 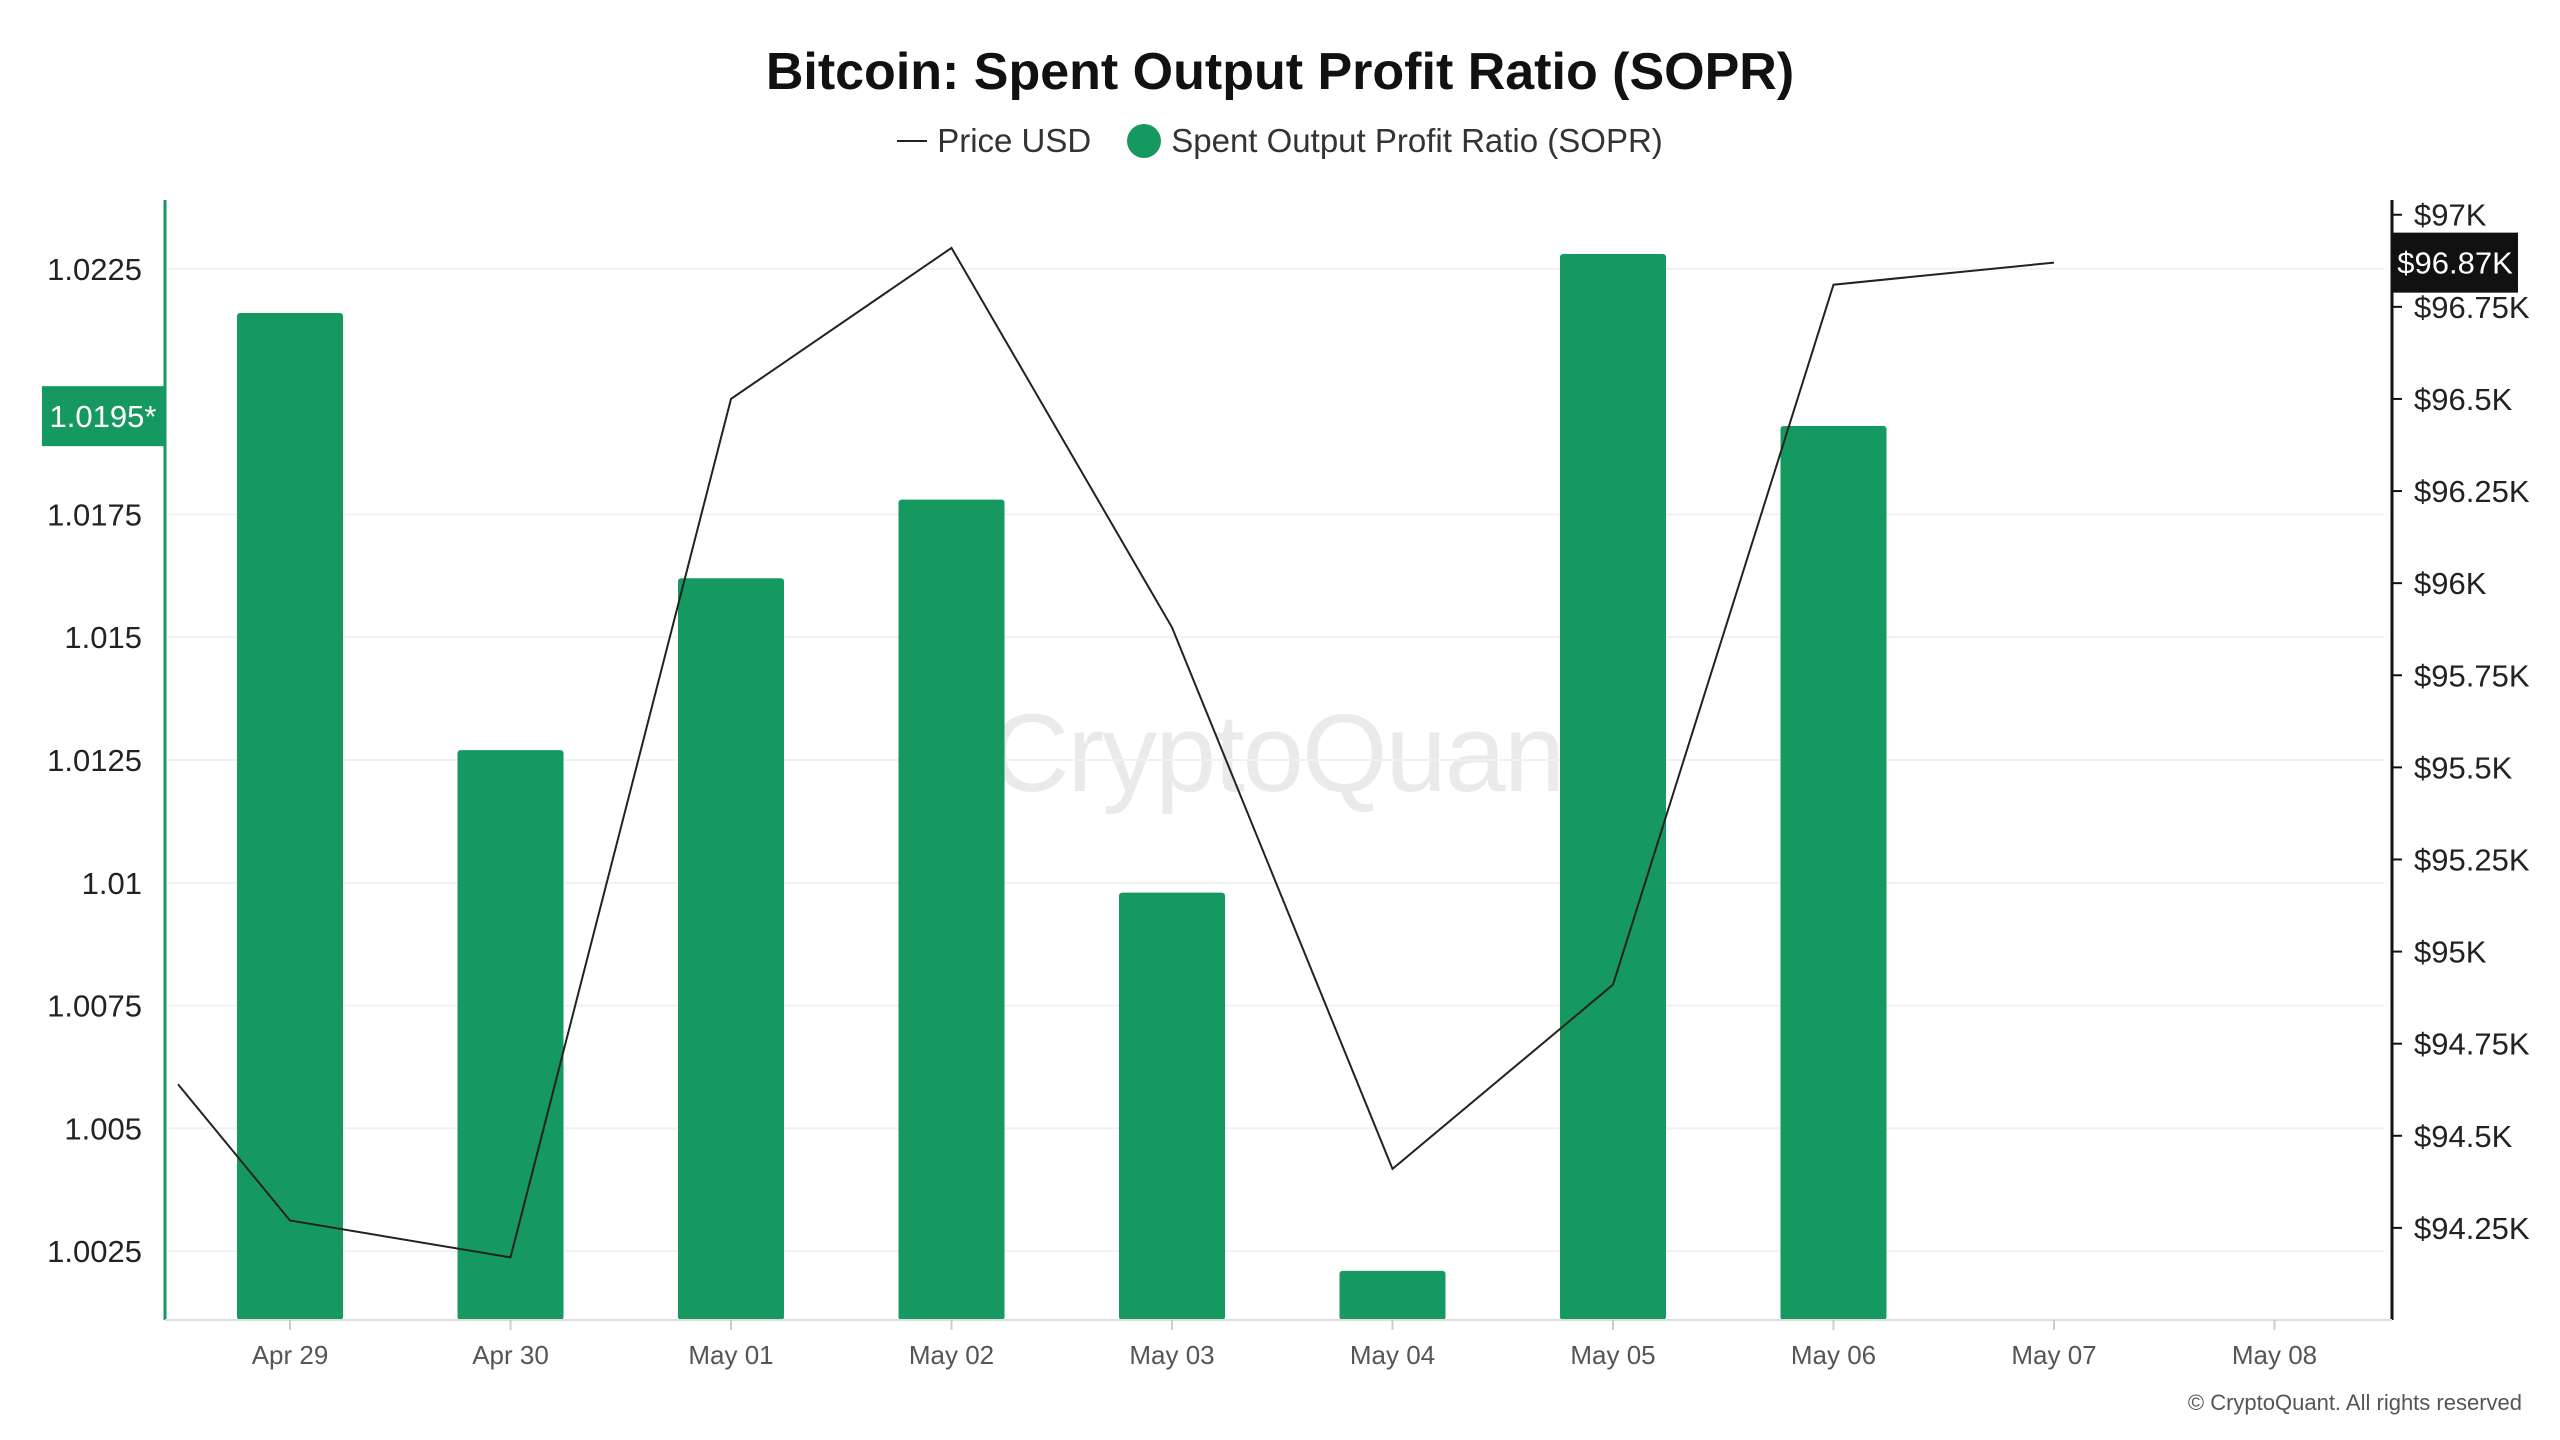 What do you see at coordinates (1171, 1355) in the screenshot?
I see `x-tick-label: May 03` at bounding box center [1171, 1355].